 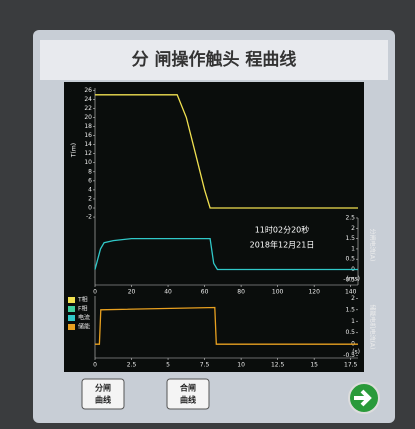 I want to click on x-tick-label: 2.5, so click(x=132, y=365).